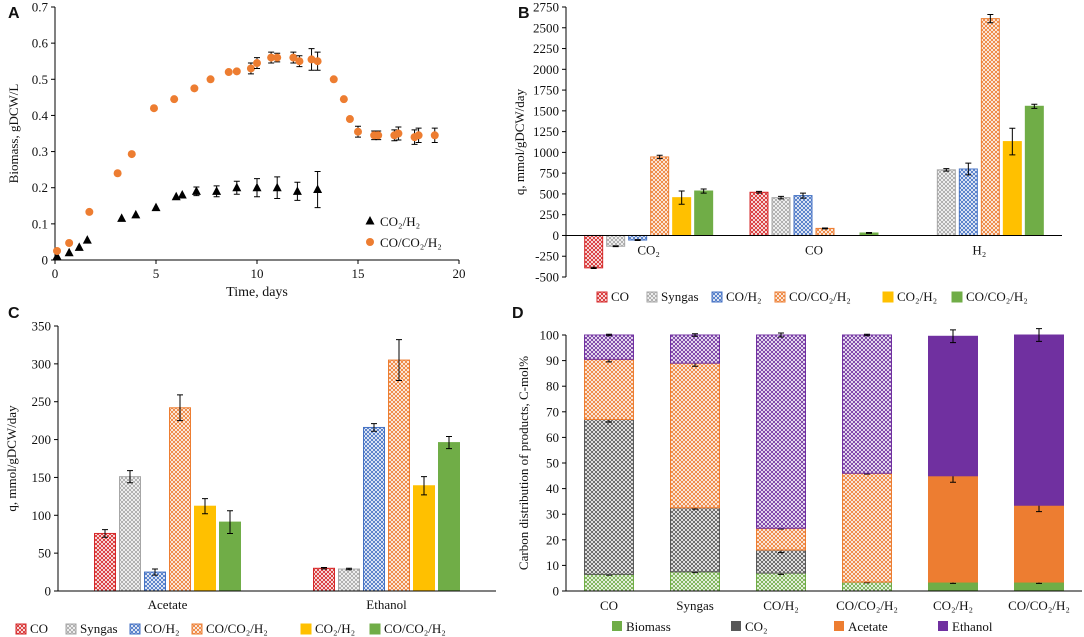 The height and width of the screenshot is (637, 1084). What do you see at coordinates (680, 296) in the screenshot?
I see `panel-b-legend-label: Syngas` at bounding box center [680, 296].